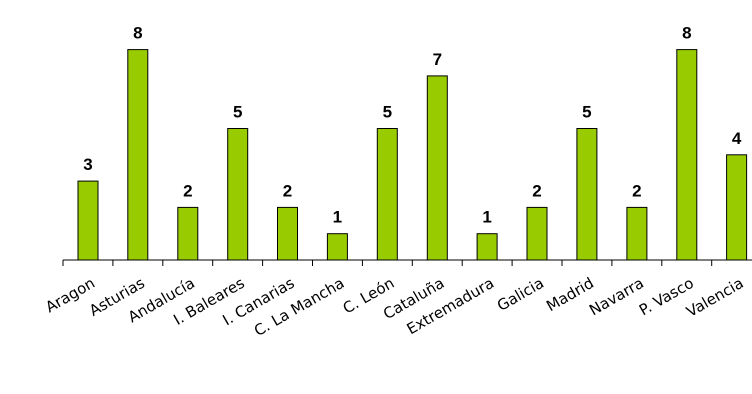  What do you see at coordinates (237, 112) in the screenshot?
I see `data-label-3: 5` at bounding box center [237, 112].